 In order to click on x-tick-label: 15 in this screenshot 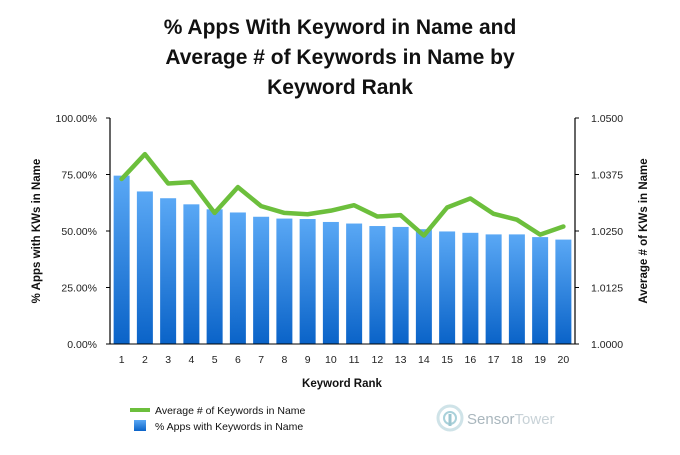, I will do `click(447, 360)`.